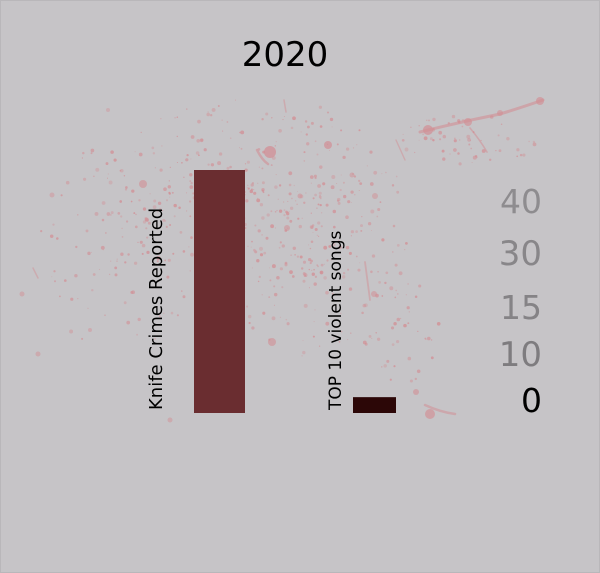  What do you see at coordinates (520, 355) in the screenshot?
I see `y-tick-label: 10` at bounding box center [520, 355].